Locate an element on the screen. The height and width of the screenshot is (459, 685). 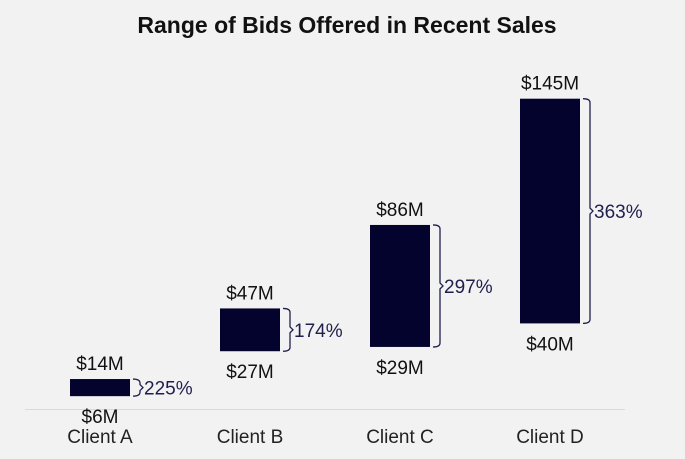
chart-title: Range of Bids Offered in Recent Sales is located at coordinates (346, 25).